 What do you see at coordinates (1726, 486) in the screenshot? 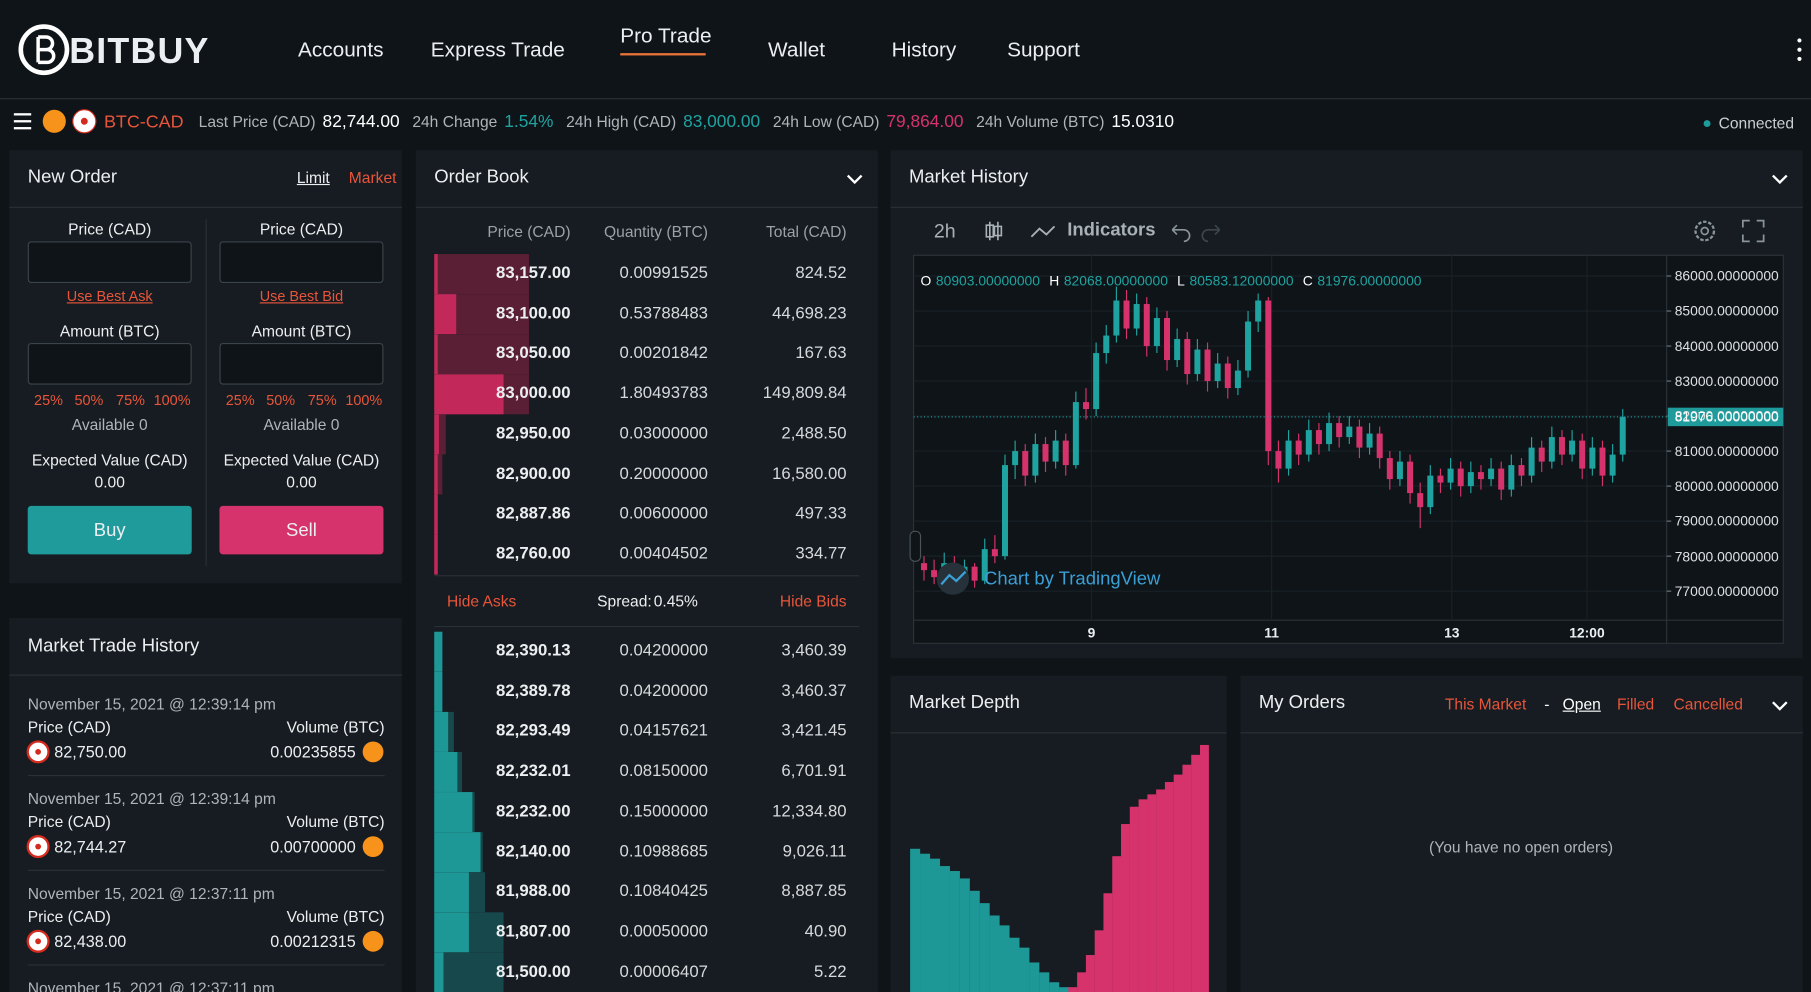
I see `y-tick-label: 80000.00000000` at bounding box center [1726, 486].